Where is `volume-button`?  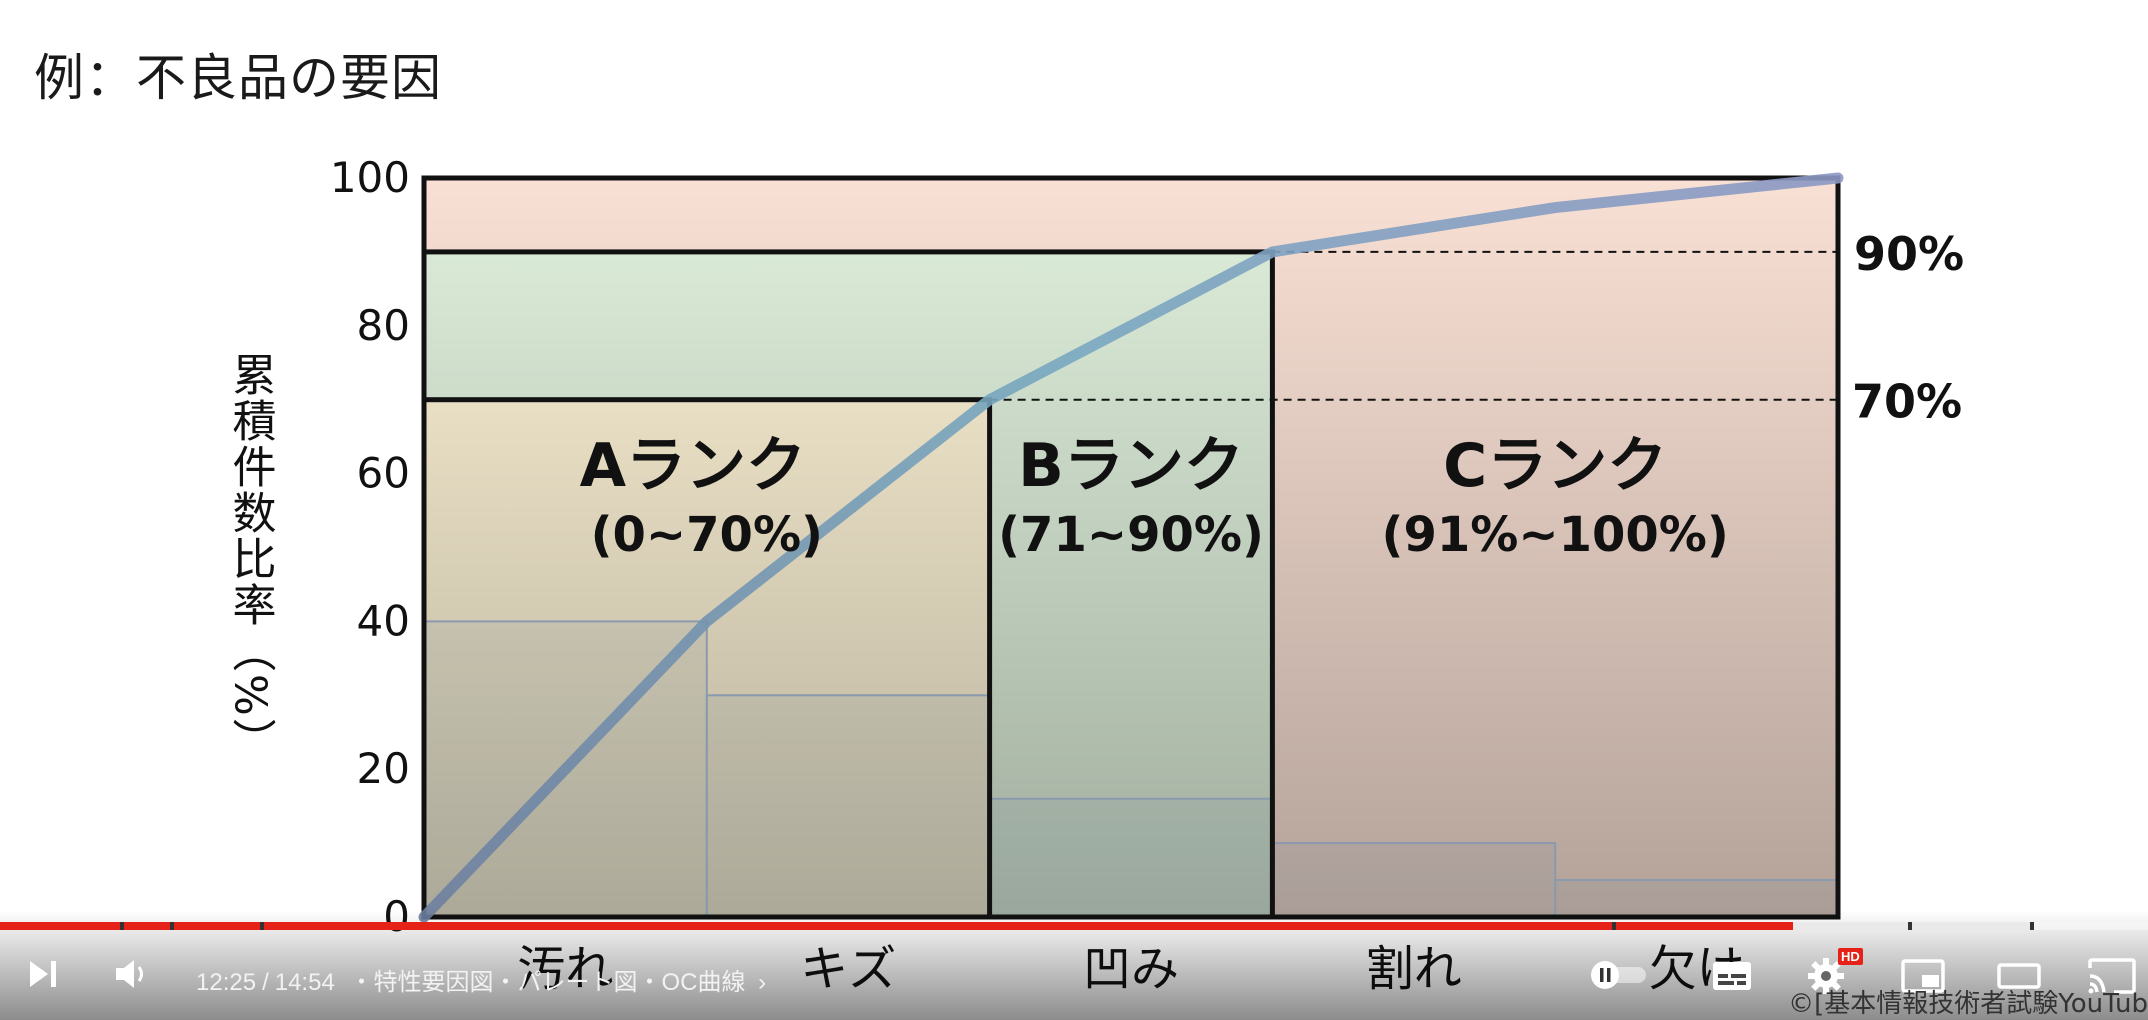 volume-button is located at coordinates (132, 974).